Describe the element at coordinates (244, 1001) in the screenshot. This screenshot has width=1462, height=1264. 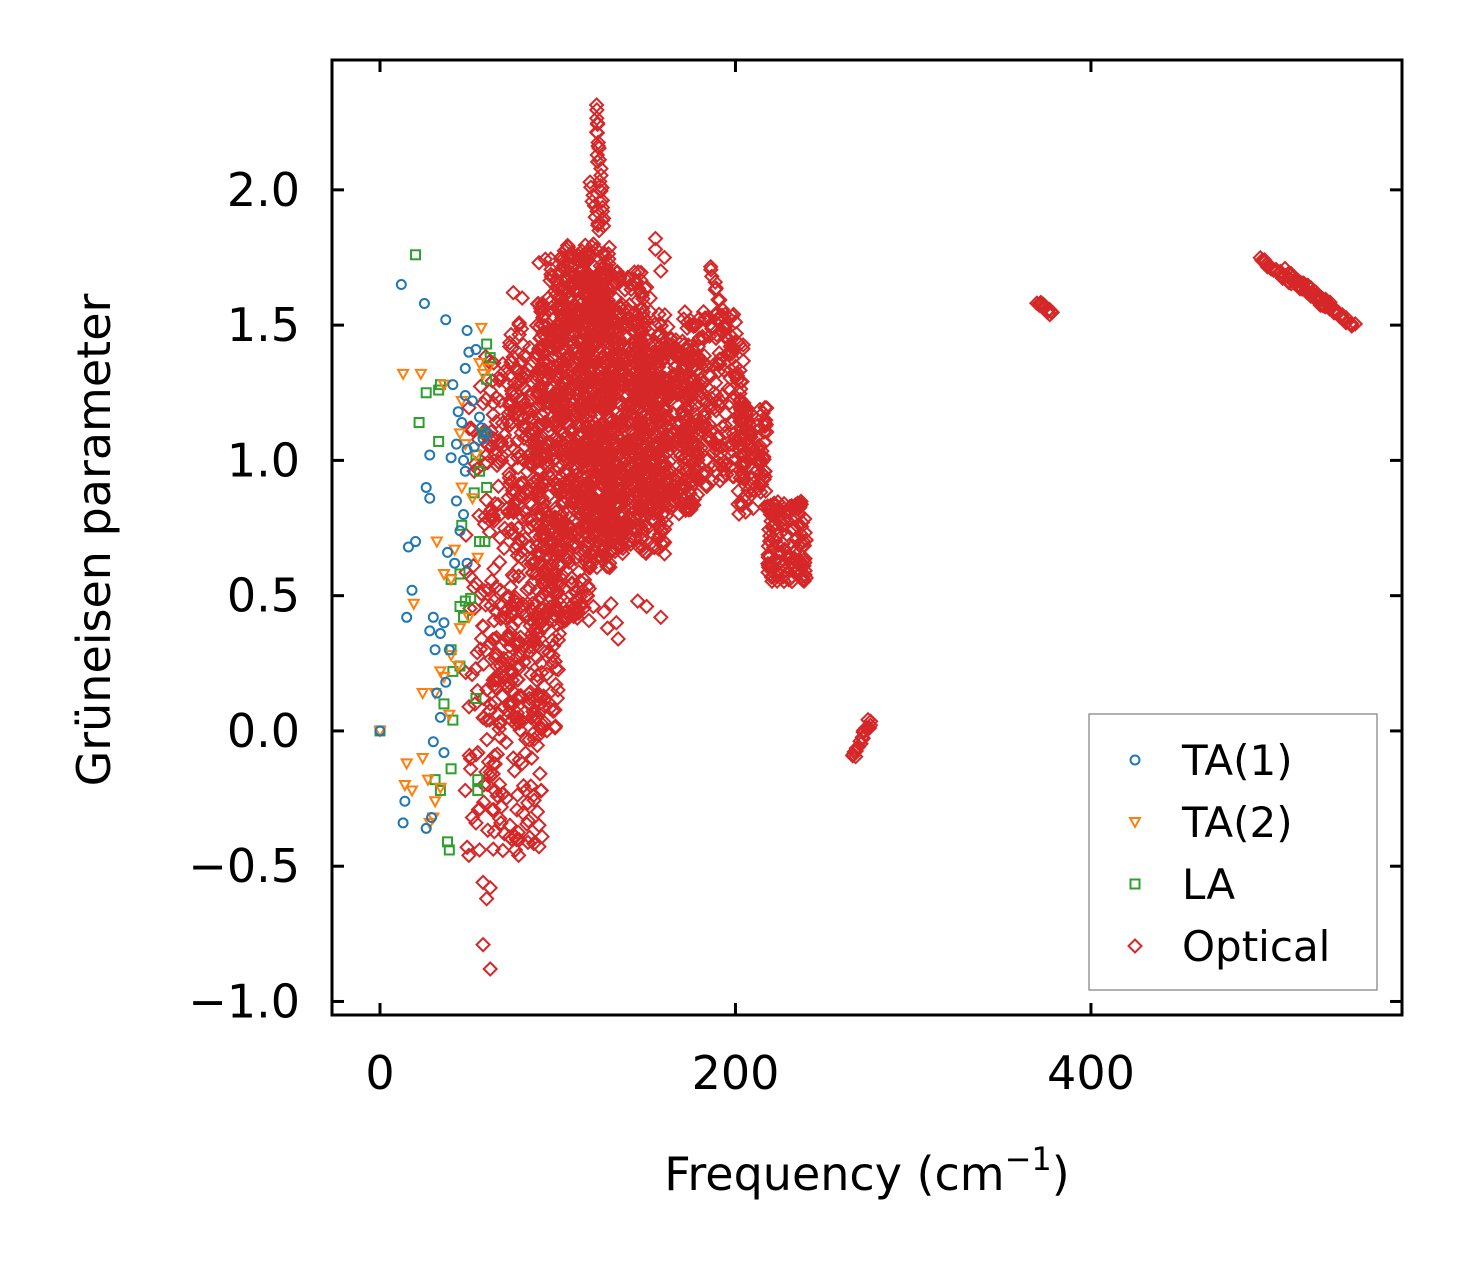
I see `y-tick-label: −1.0` at that location.